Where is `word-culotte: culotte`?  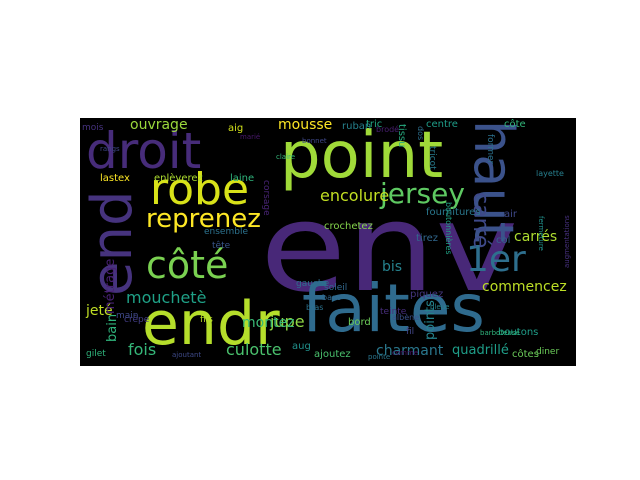 word-culotte: culotte is located at coordinates (254, 349).